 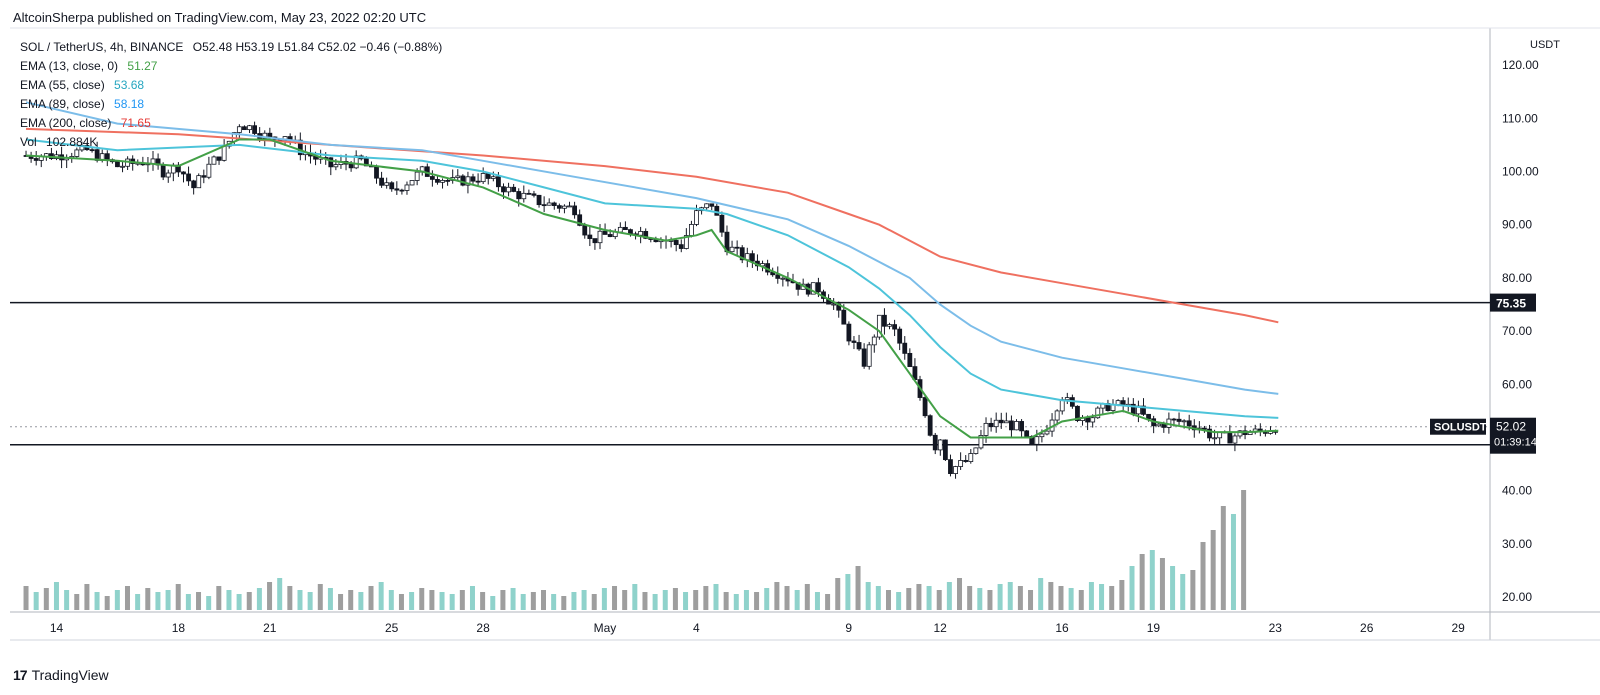 What do you see at coordinates (61, 675) in the screenshot?
I see `tradingview-brand: 17 TradingView` at bounding box center [61, 675].